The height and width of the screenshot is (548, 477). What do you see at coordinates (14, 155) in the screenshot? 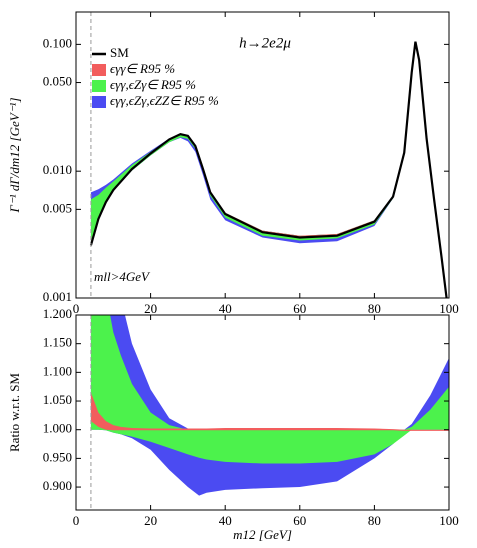
I see `y-axis-label: Γ⁻¹ dΓ/dm12 [GeV⁻¹]` at bounding box center [14, 155].